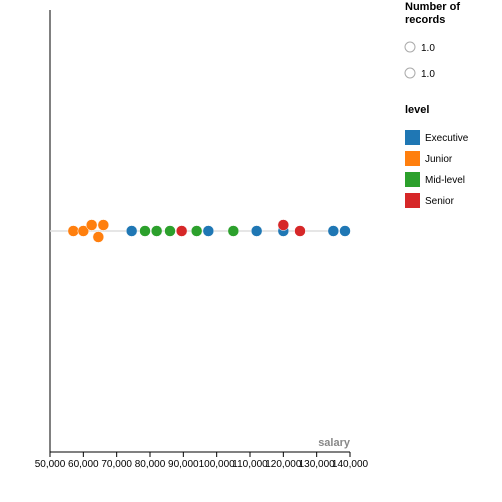 Image resolution: width=502 pixels, height=502 pixels. I want to click on x-tick-label: 130,000, so click(317, 464).